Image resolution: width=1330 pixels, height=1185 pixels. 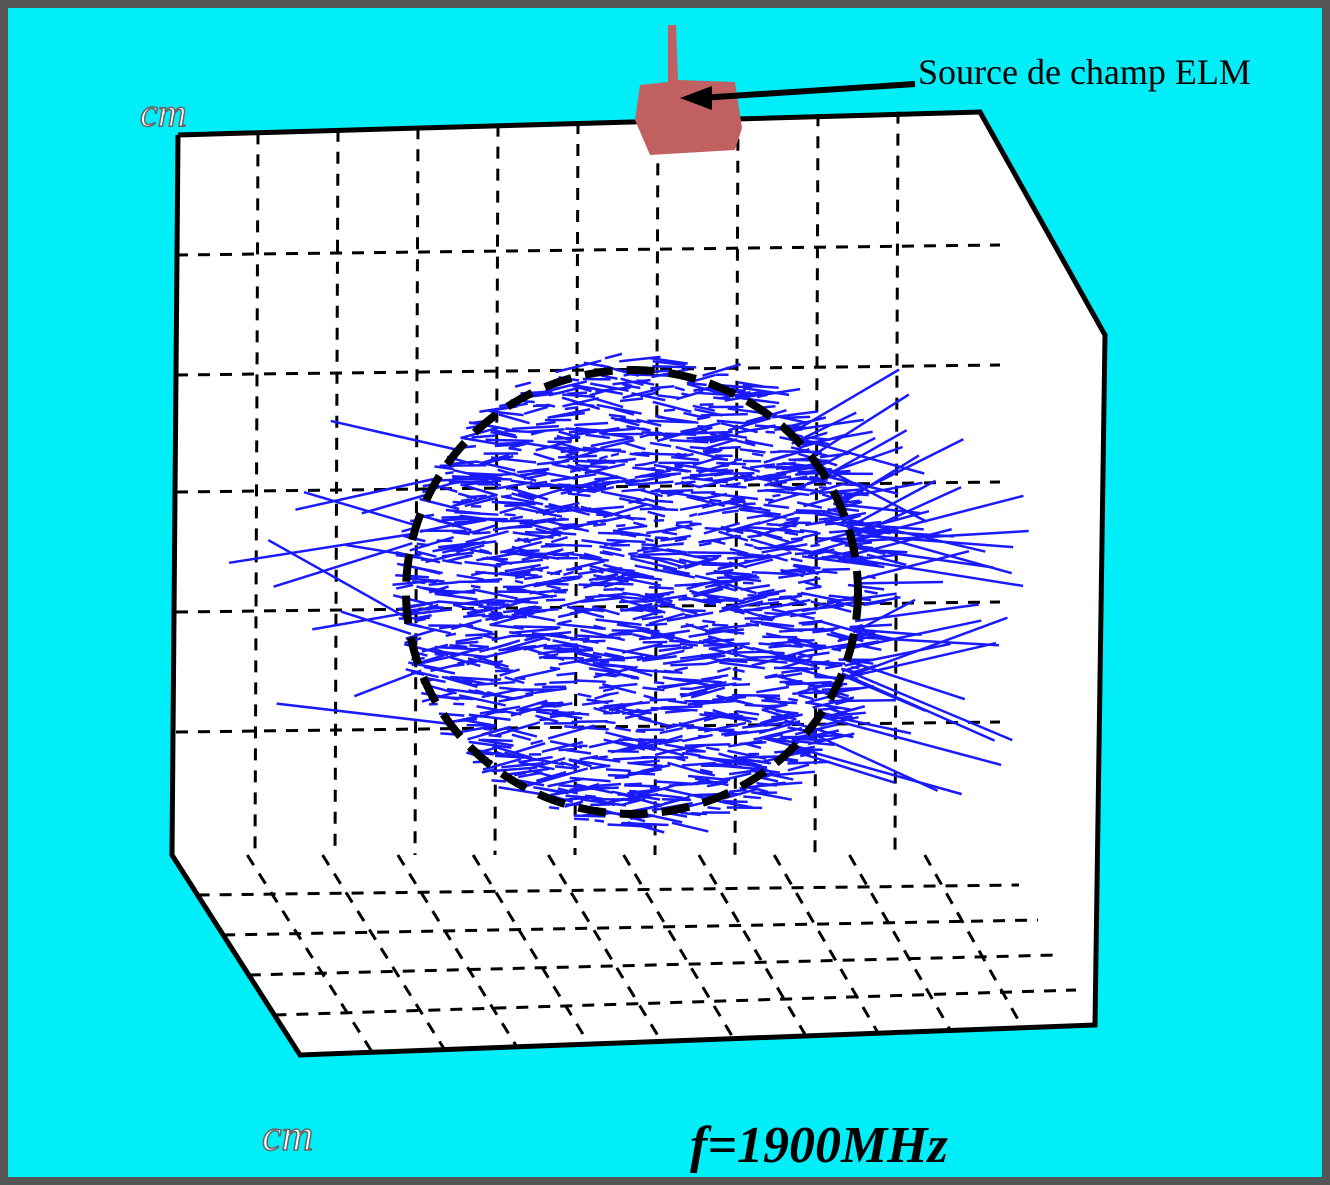 I want to click on z-unit: cm, so click(x=163, y=112).